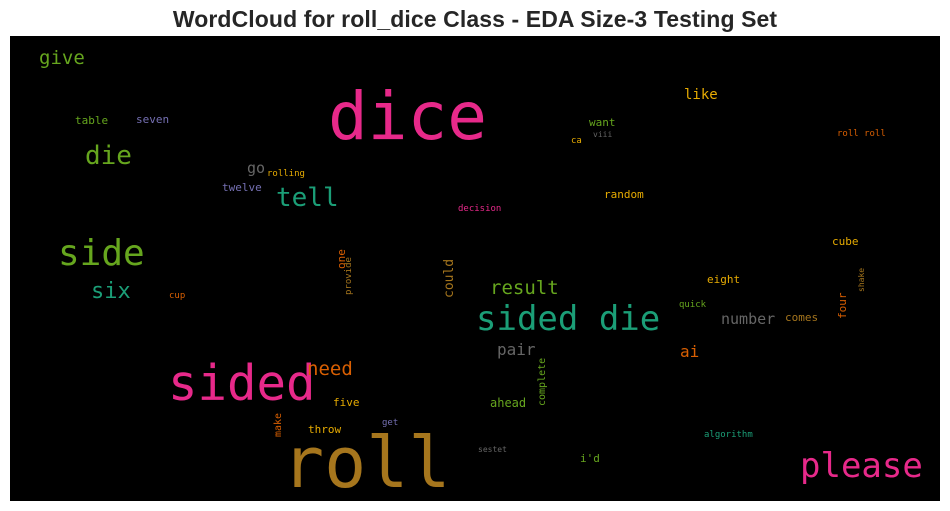 The image size is (950, 511). What do you see at coordinates (153, 119) in the screenshot?
I see `word-seven: seven` at bounding box center [153, 119].